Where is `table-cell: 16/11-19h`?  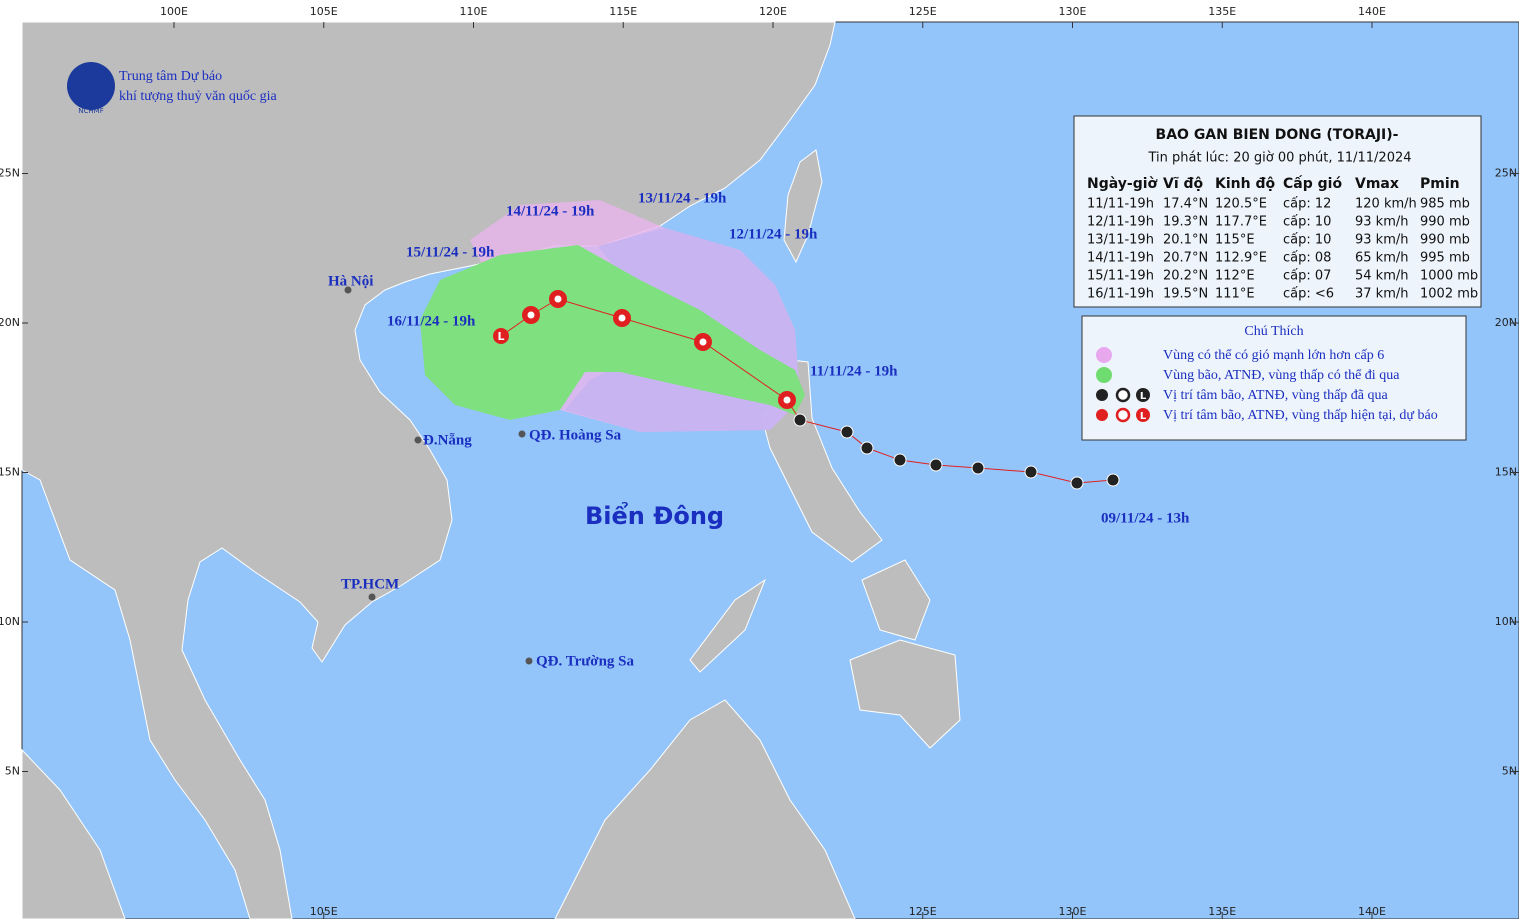 table-cell: 16/11-19h is located at coordinates (1120, 294).